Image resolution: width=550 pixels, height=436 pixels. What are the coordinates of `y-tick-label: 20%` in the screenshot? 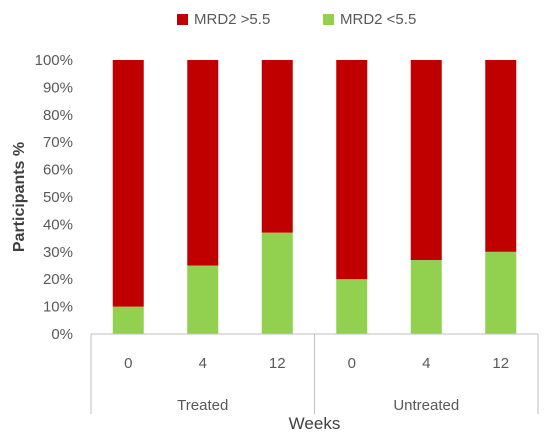 It's located at (58, 279).